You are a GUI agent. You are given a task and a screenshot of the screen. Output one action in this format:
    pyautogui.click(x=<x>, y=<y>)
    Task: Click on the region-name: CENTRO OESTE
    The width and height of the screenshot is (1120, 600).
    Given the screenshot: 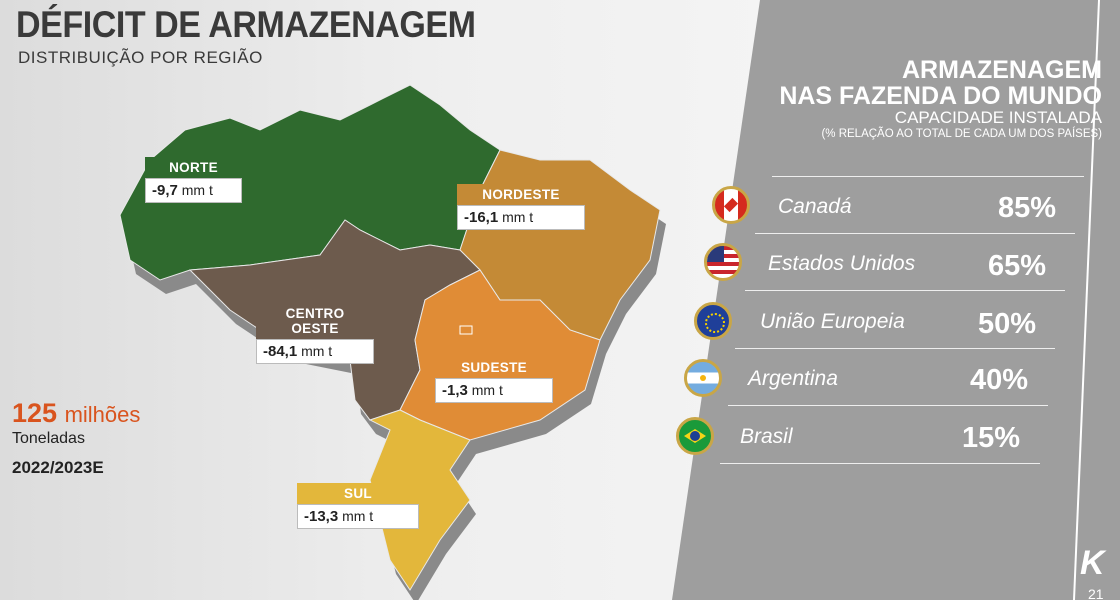 What is the action you would take?
    pyautogui.click(x=315, y=321)
    